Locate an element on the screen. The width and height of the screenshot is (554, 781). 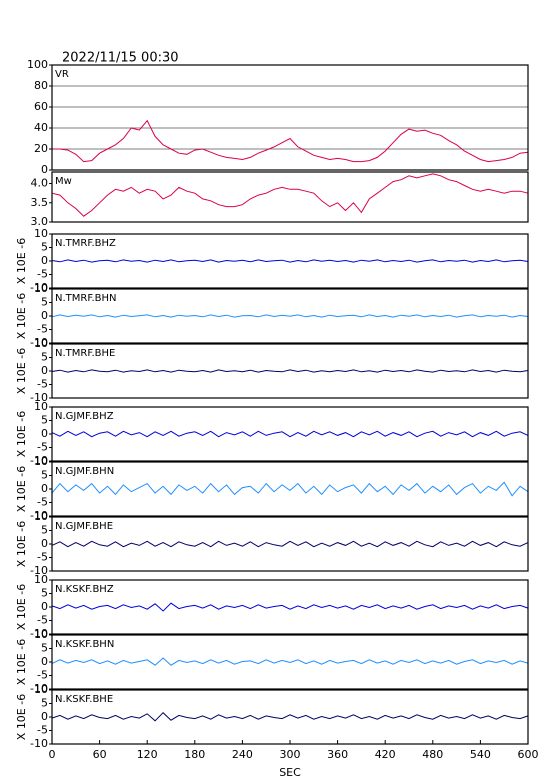
y-tick-label: 80 is located at coordinates (41, 85).